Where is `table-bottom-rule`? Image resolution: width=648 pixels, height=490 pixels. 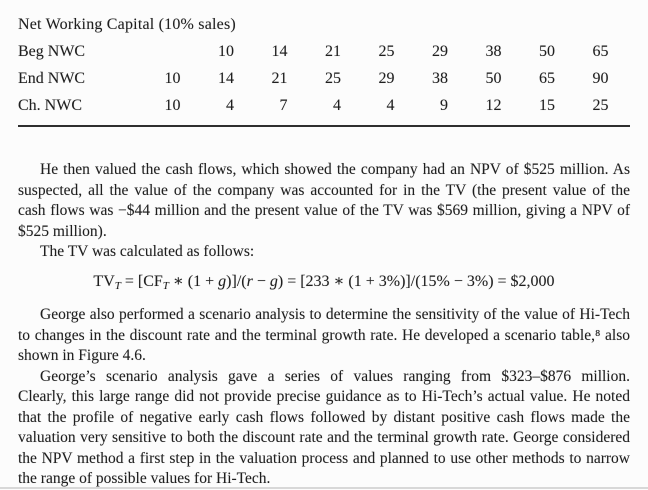 table-bottom-rule is located at coordinates (324, 126).